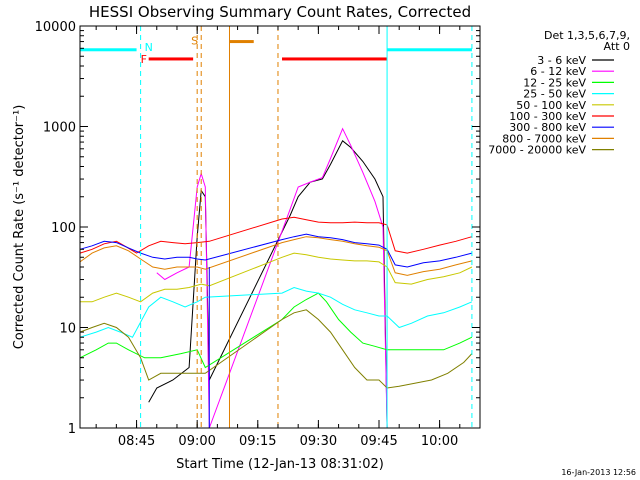 The width and height of the screenshot is (640, 480). What do you see at coordinates (149, 47) in the screenshot?
I see `flag-label-n: N` at bounding box center [149, 47].